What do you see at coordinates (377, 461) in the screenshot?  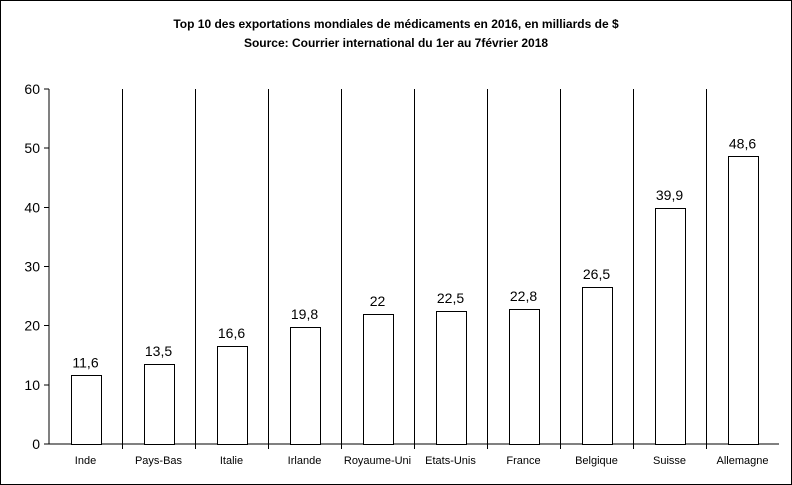 I see `category-label: Royaume-Uni` at bounding box center [377, 461].